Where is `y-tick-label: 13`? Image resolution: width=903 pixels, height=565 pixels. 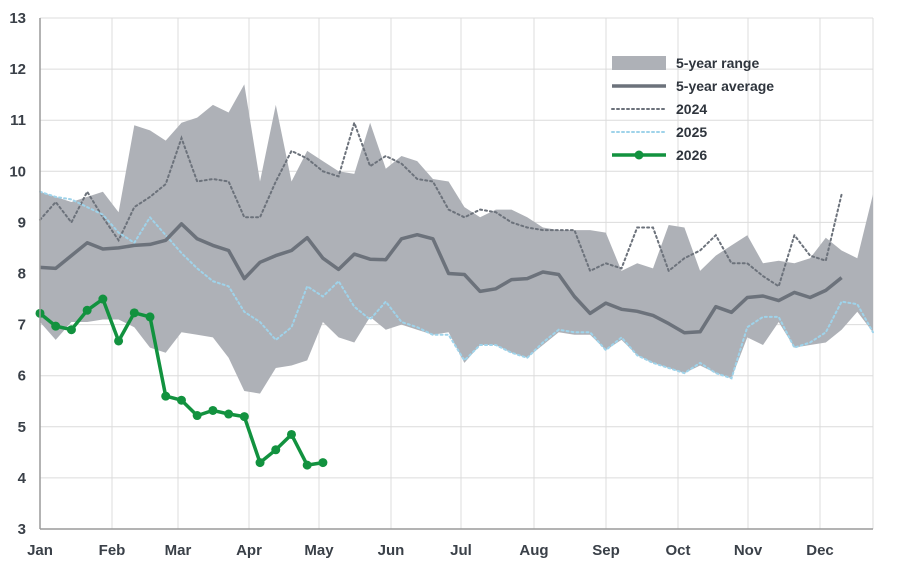
y-tick-label: 13 is located at coordinates (17, 18).